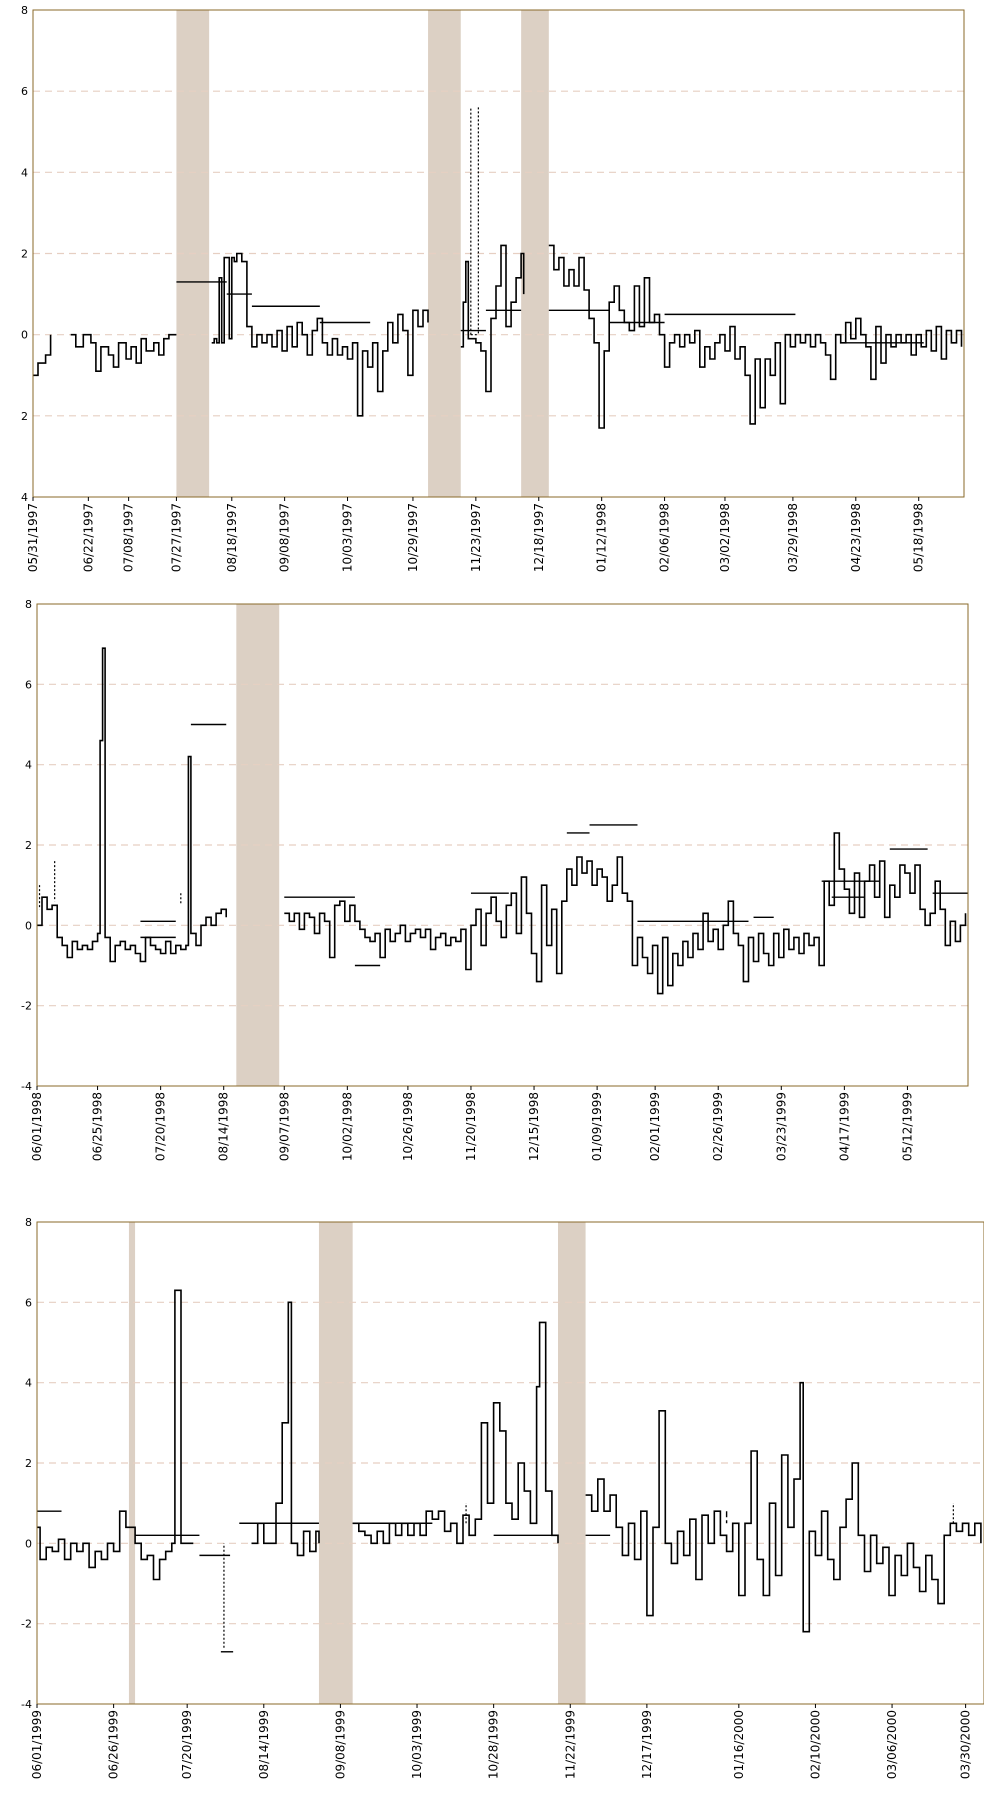  I want to click on x-tick-label: 02/06/1998, so click(665, 537).